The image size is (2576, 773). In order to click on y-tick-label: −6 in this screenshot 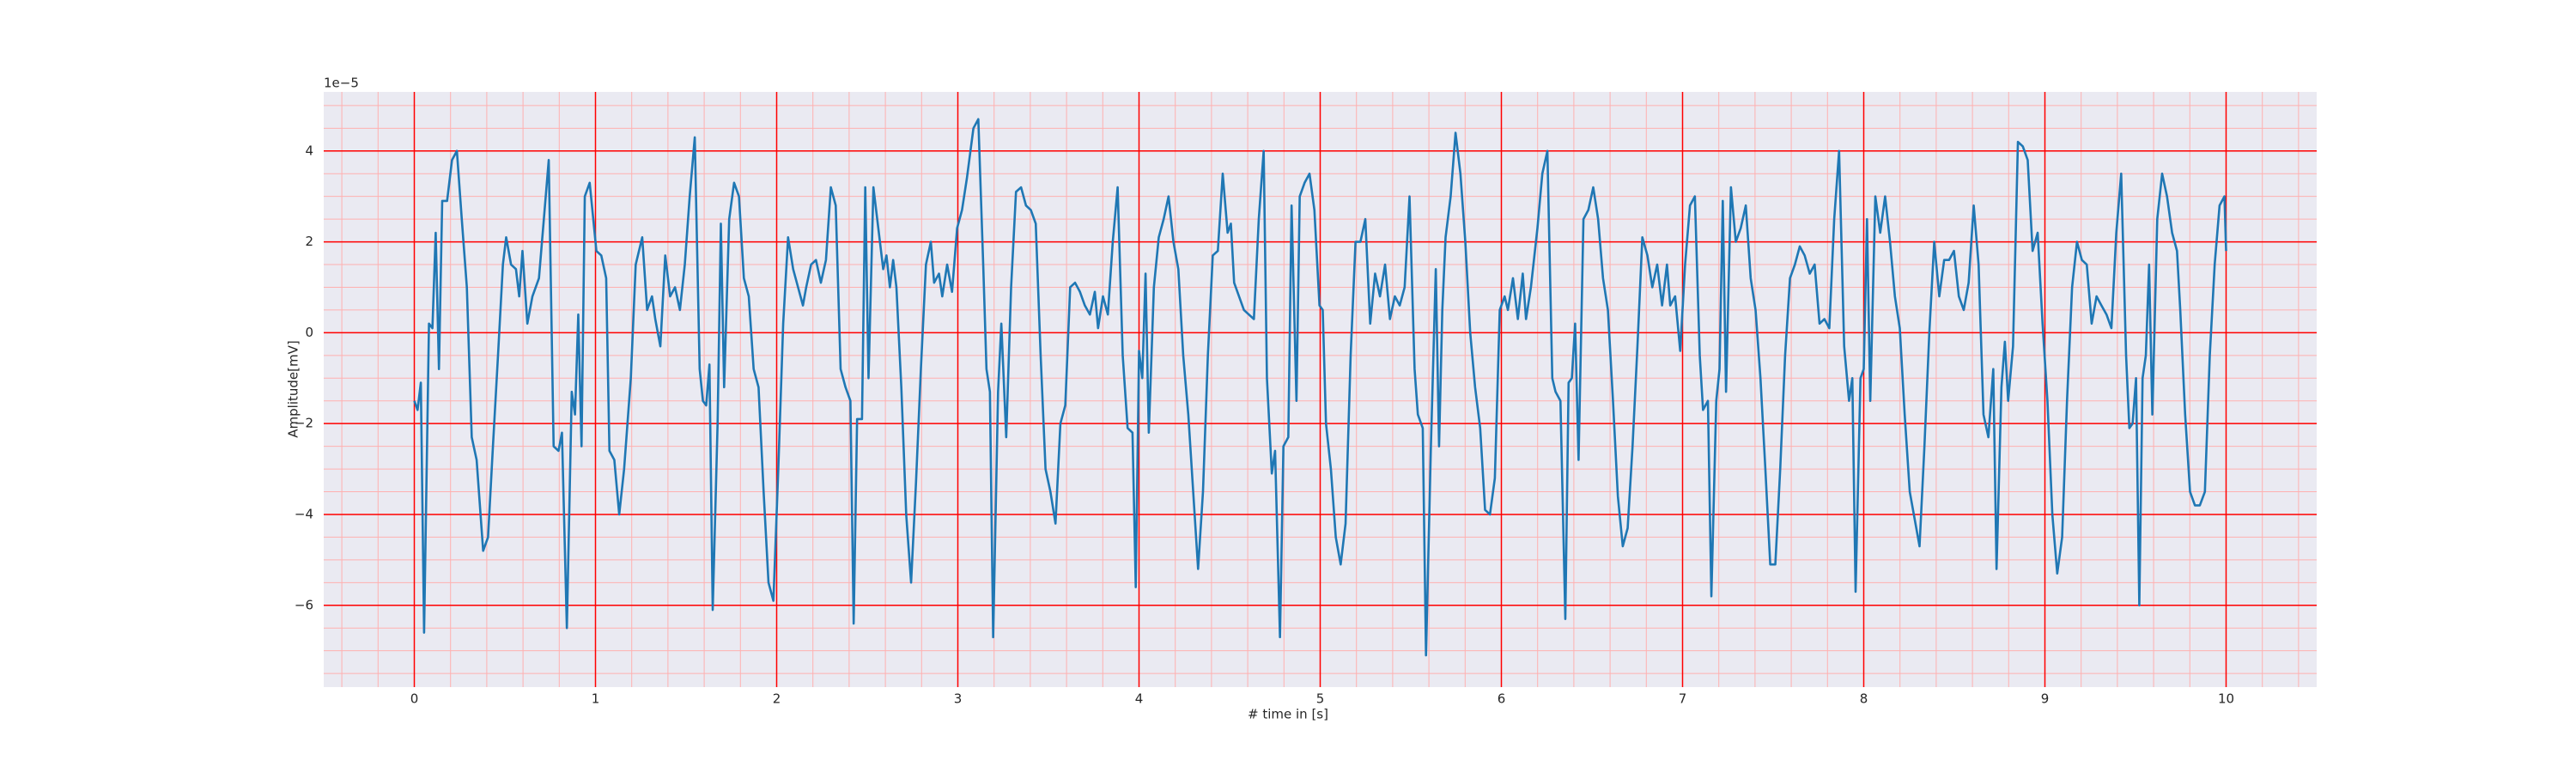, I will do `click(304, 604)`.